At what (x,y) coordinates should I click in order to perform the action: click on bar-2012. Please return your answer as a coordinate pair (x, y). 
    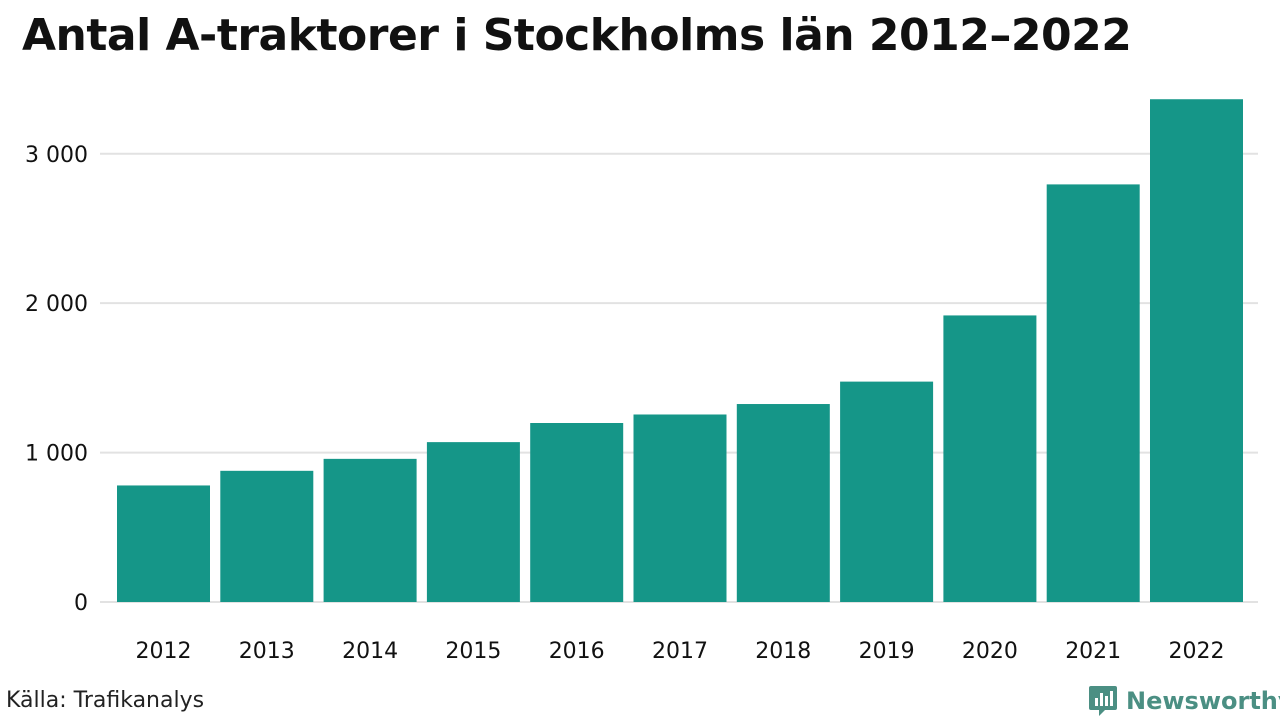
    Looking at the image, I should click on (163, 543).